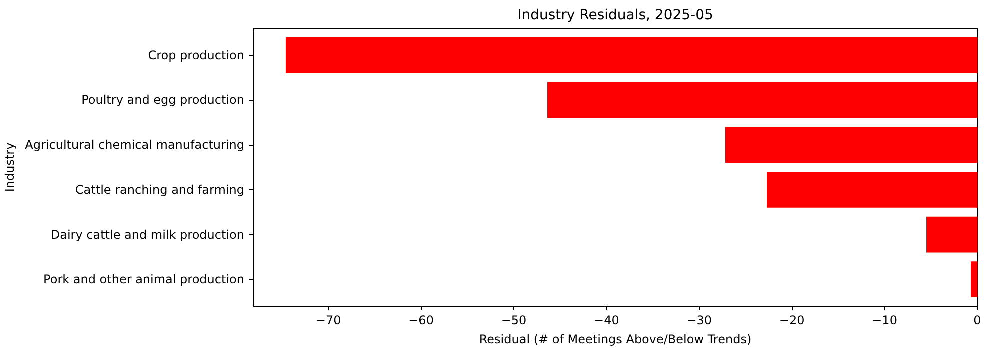 The width and height of the screenshot is (989, 349). What do you see at coordinates (978, 321) in the screenshot?
I see `x-tick-label: 0` at bounding box center [978, 321].